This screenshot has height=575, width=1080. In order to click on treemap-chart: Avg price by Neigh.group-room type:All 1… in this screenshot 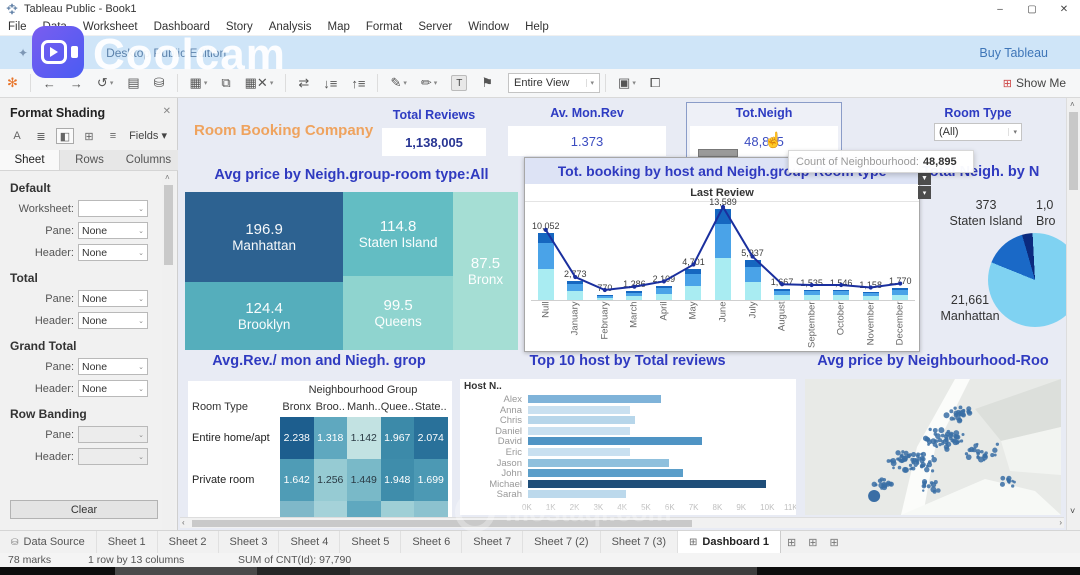, I will do `click(351, 259)`.